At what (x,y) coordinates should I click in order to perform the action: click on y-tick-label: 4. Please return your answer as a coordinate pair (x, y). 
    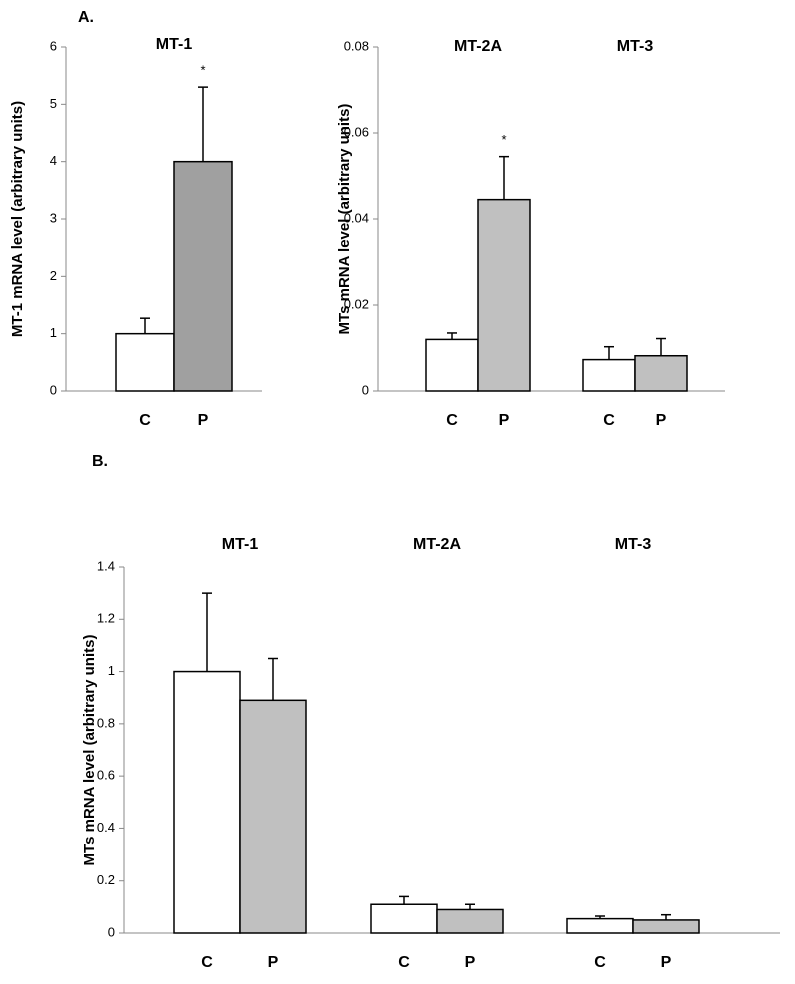
    Looking at the image, I should click on (53, 160).